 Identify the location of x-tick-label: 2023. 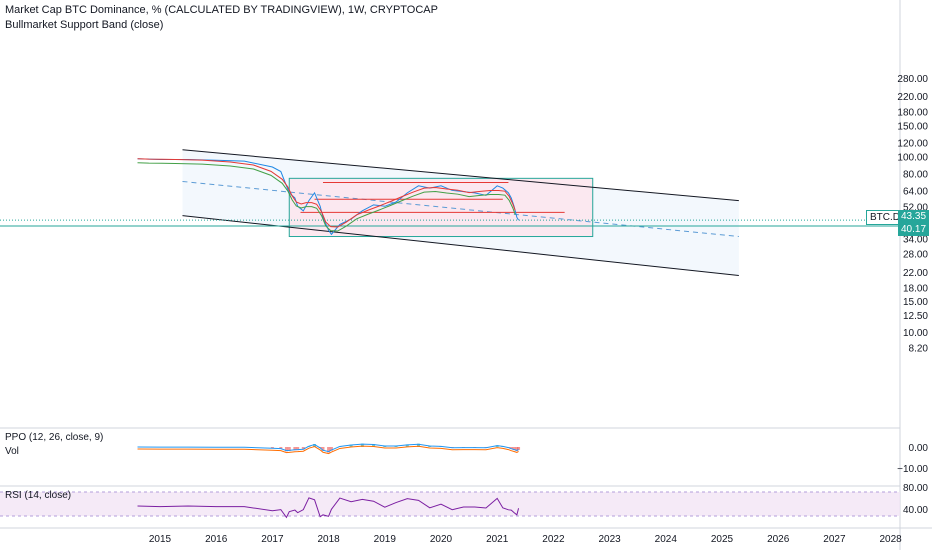
(609, 539).